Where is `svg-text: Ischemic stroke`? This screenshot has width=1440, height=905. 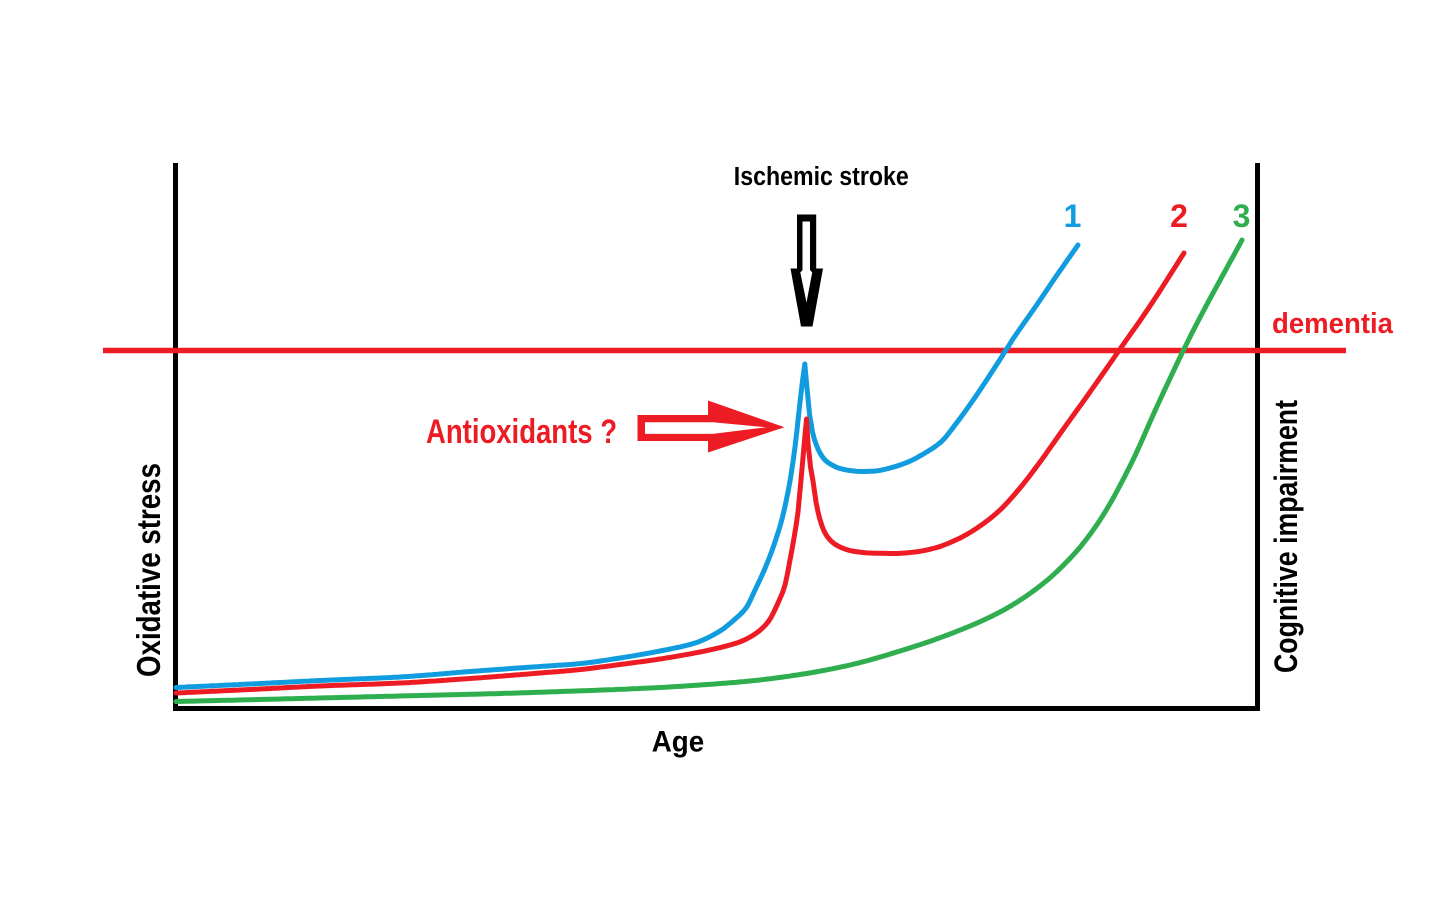
svg-text: Ischemic stroke is located at coordinates (821, 177).